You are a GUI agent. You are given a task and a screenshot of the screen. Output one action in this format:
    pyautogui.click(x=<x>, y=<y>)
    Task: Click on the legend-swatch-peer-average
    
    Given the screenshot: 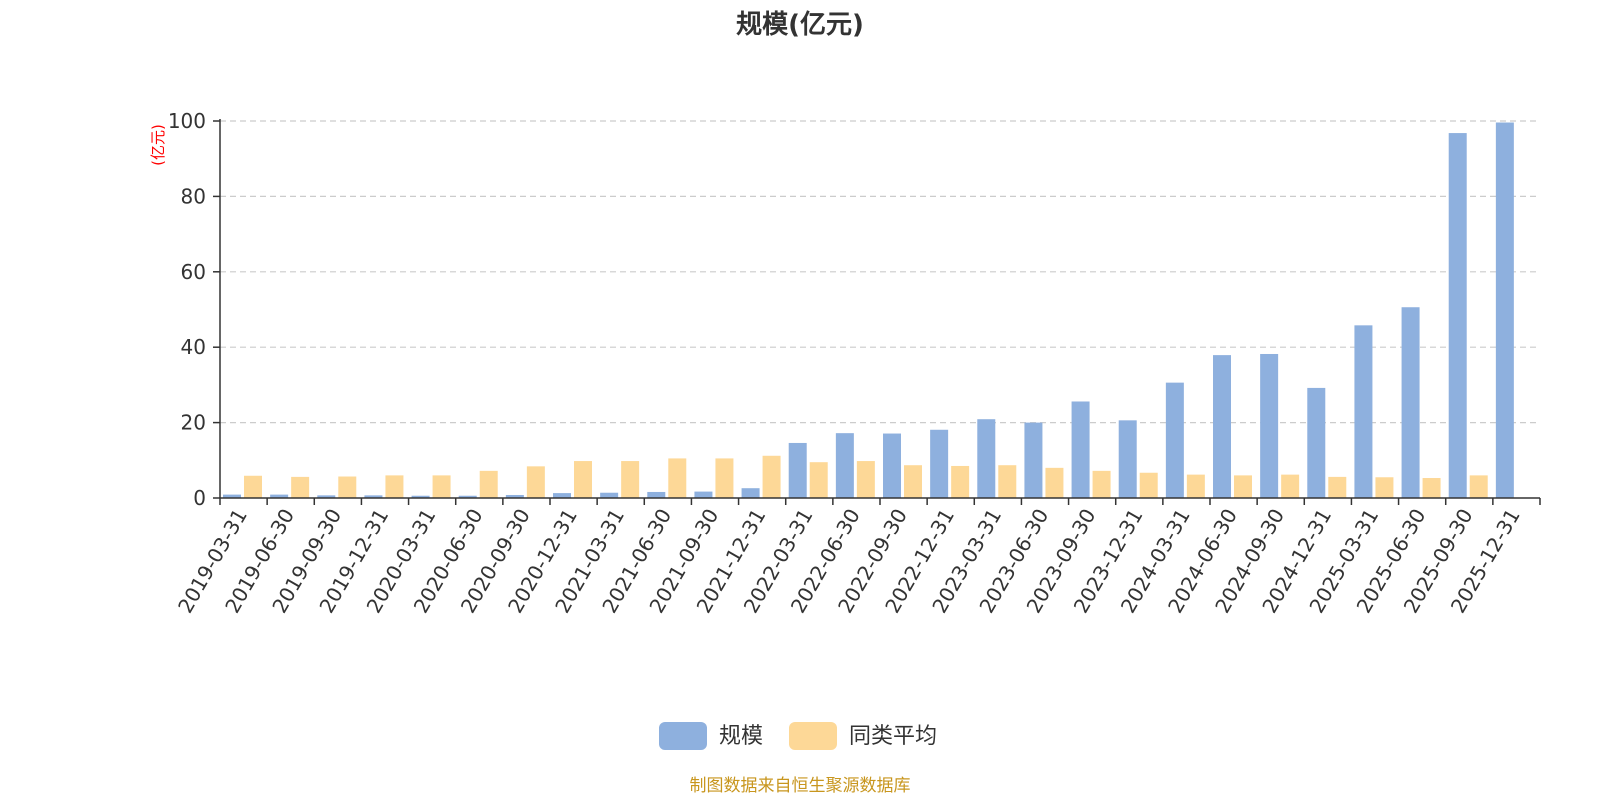 What is the action you would take?
    pyautogui.click(x=813, y=736)
    